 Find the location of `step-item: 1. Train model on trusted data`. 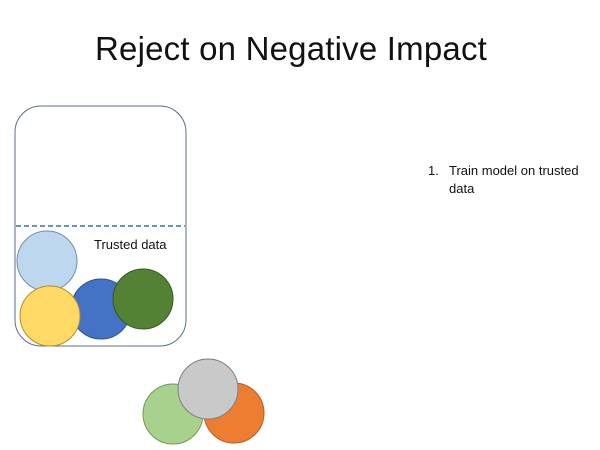

step-item: 1. Train model on trusted data is located at coordinates (513, 180).